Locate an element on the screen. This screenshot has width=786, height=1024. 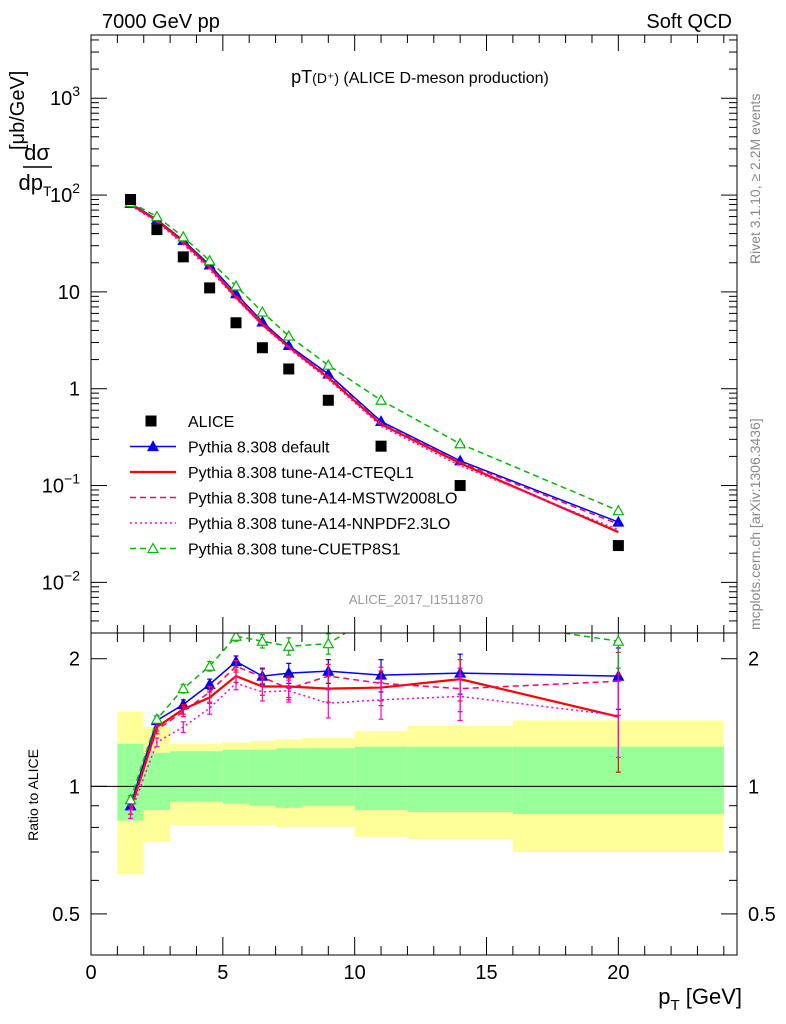
ratio-series is located at coordinates (374, 716).